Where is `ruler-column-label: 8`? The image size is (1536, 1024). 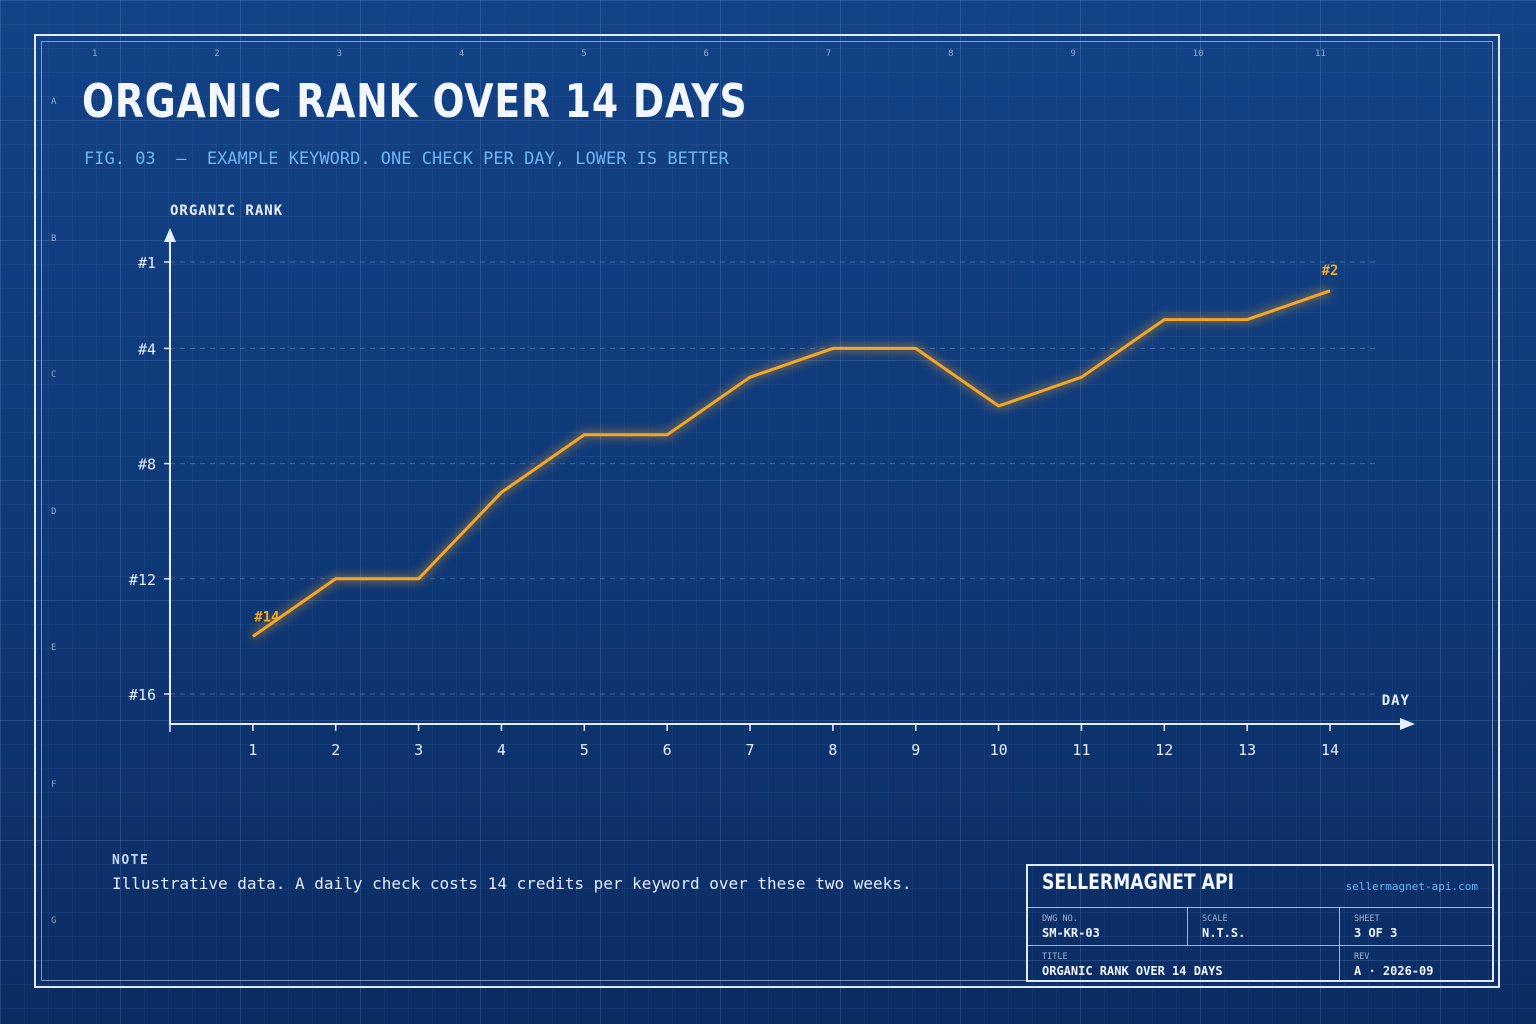
ruler-column-label: 8 is located at coordinates (951, 54).